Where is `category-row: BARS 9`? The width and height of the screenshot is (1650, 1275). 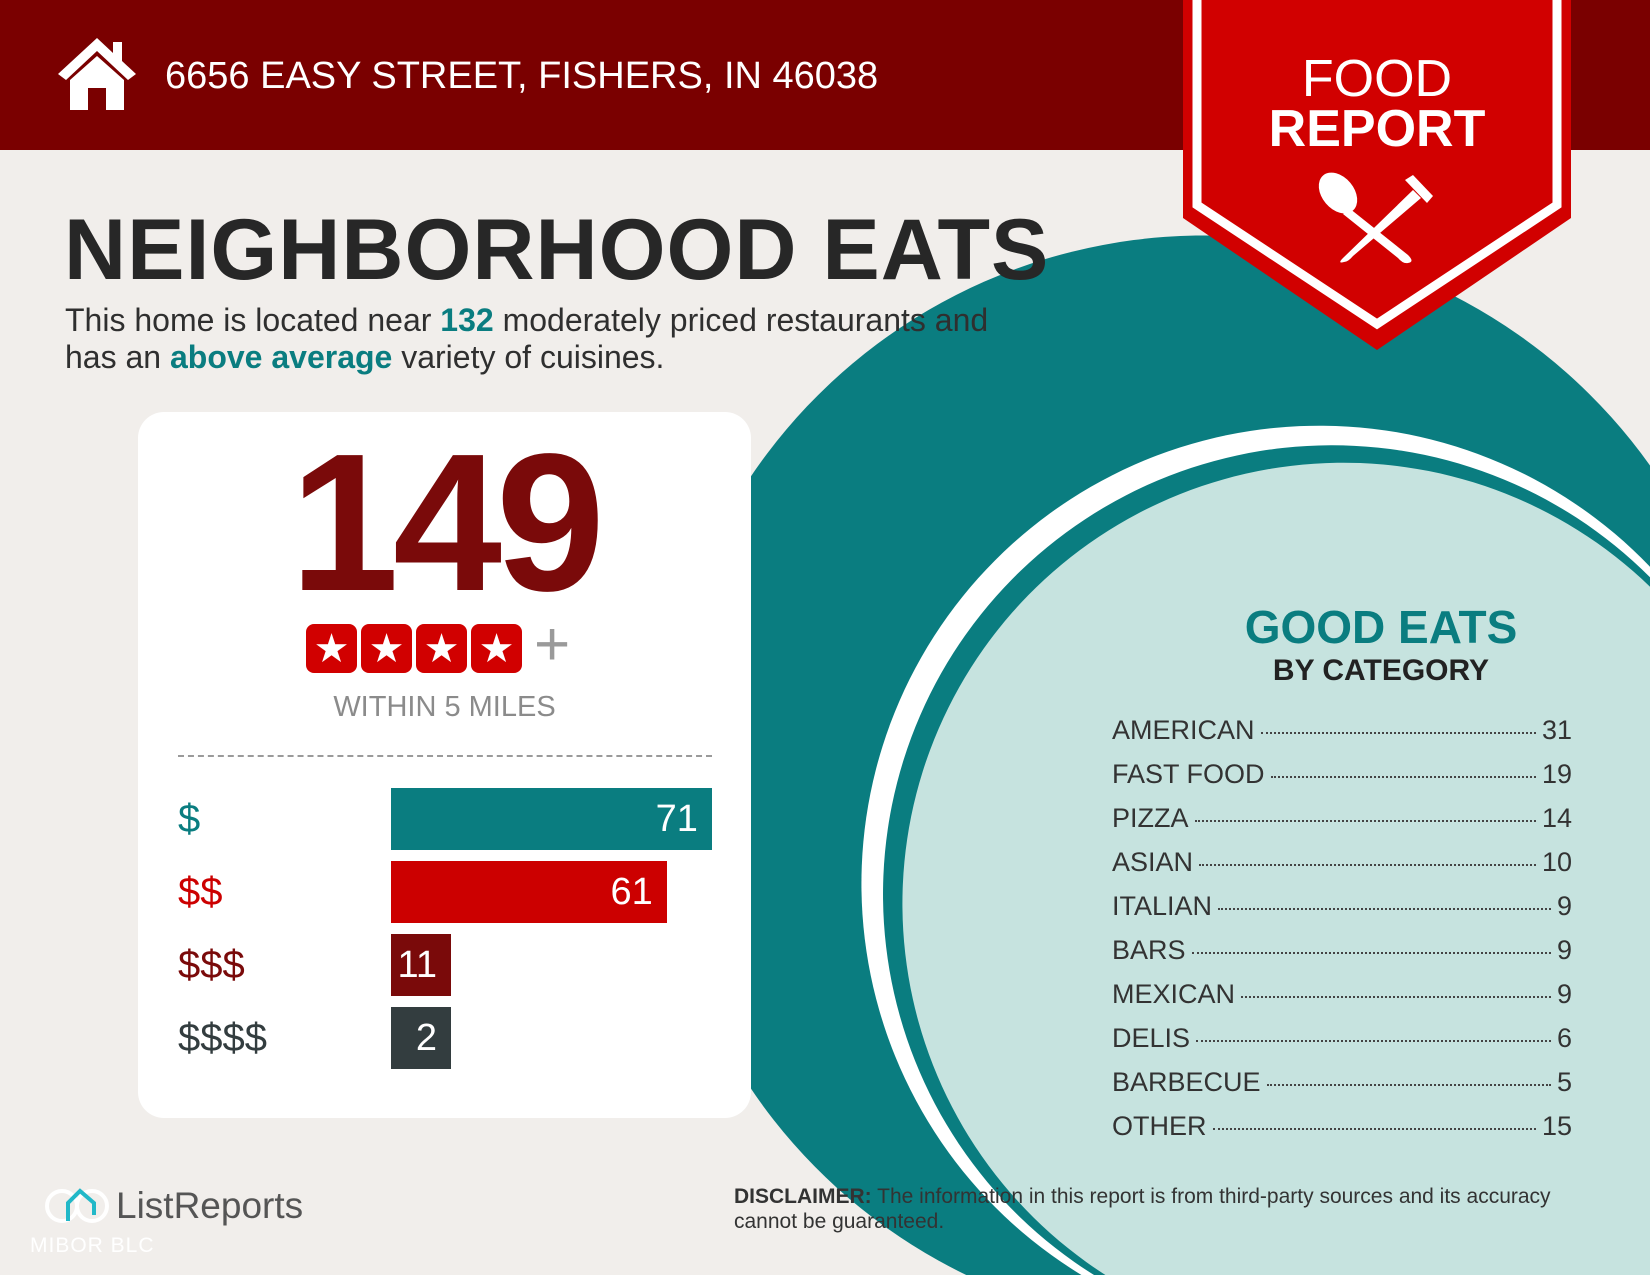
category-row: BARS 9 is located at coordinates (1342, 954).